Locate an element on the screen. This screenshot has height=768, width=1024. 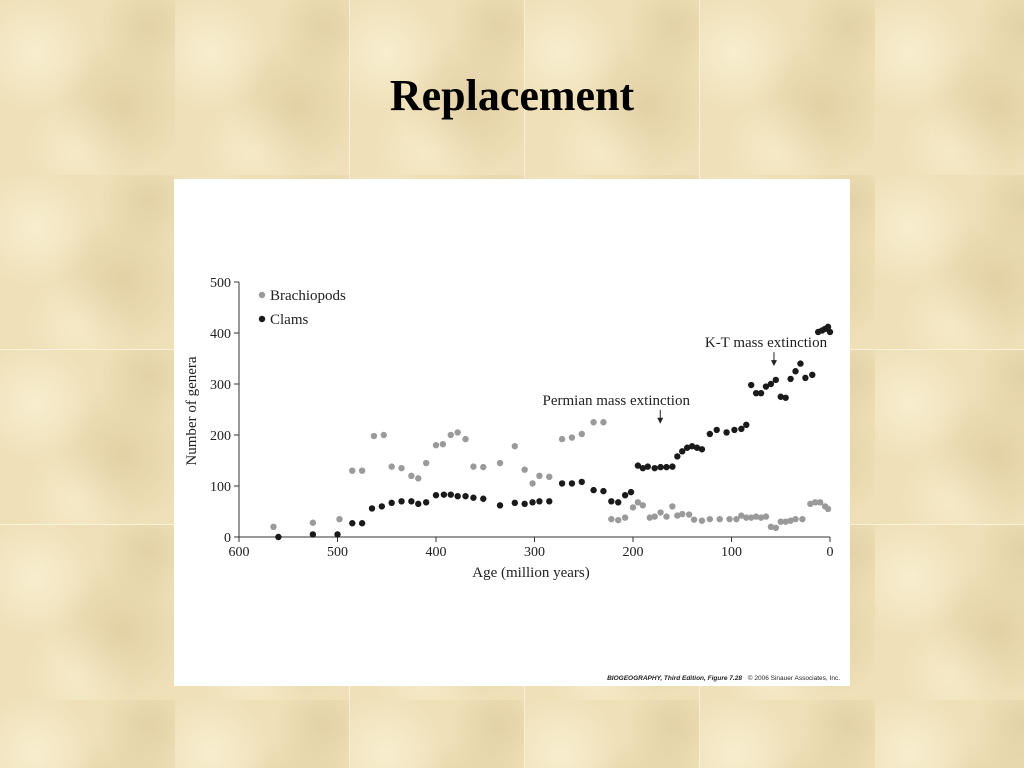
x-tick-label: 500 is located at coordinates (337, 552).